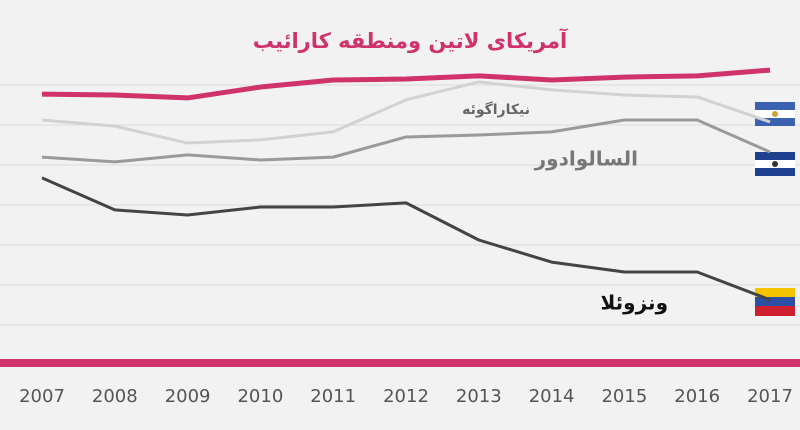 This screenshot has height=430, width=800. Describe the element at coordinates (188, 396) in the screenshot. I see `x-tick-label: 2009` at that location.